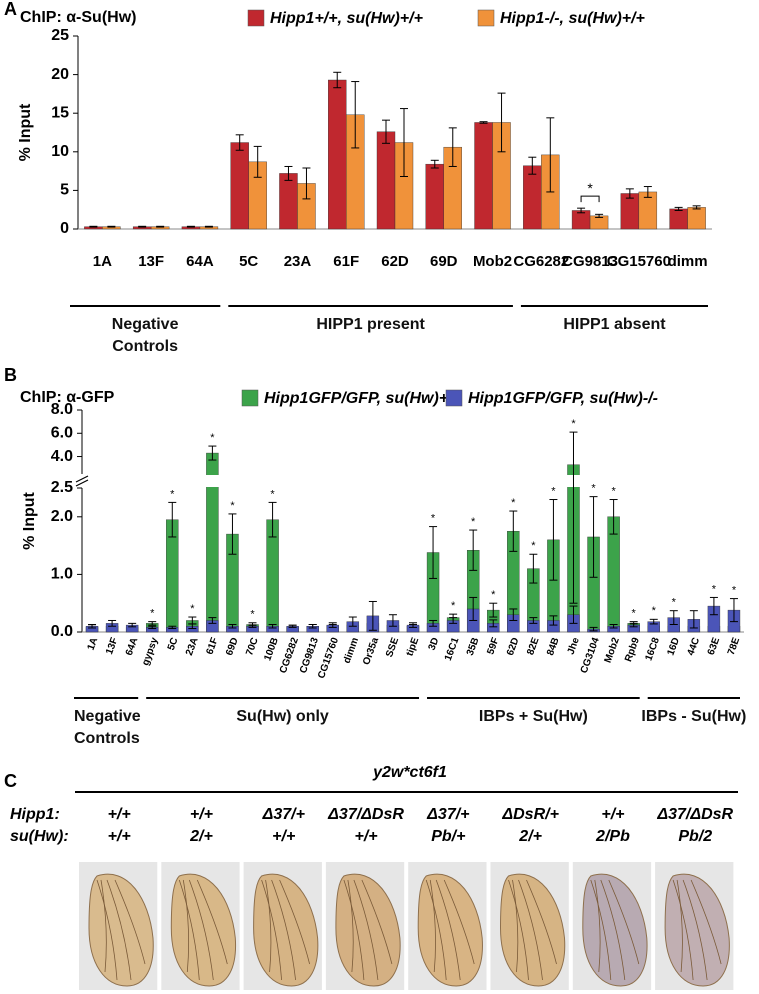 Image resolution: width=759 pixels, height=994 pixels. Describe the element at coordinates (695, 836) in the screenshot. I see `genotype-cell: Pb/2` at that location.